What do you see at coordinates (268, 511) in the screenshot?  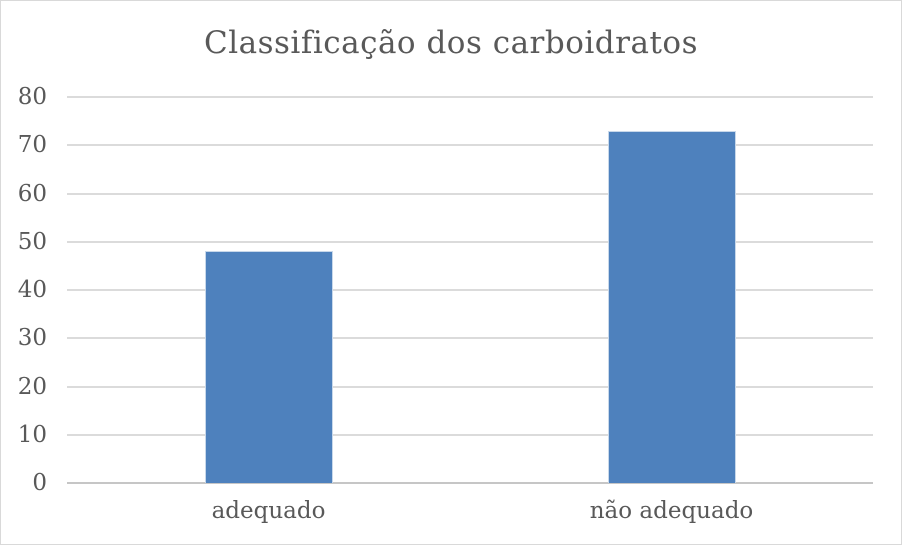 I see `x-category-label: adequado` at bounding box center [268, 511].